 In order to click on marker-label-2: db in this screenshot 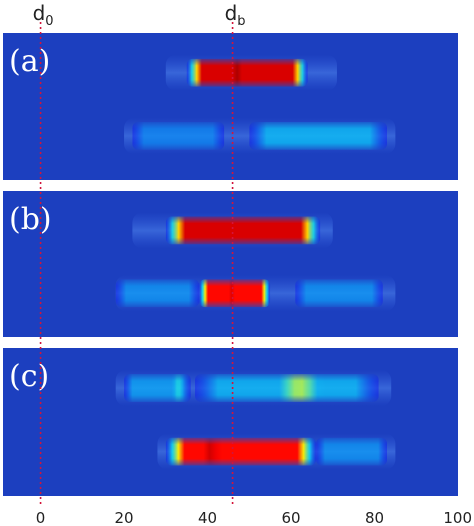, I will do `click(235, 15)`.